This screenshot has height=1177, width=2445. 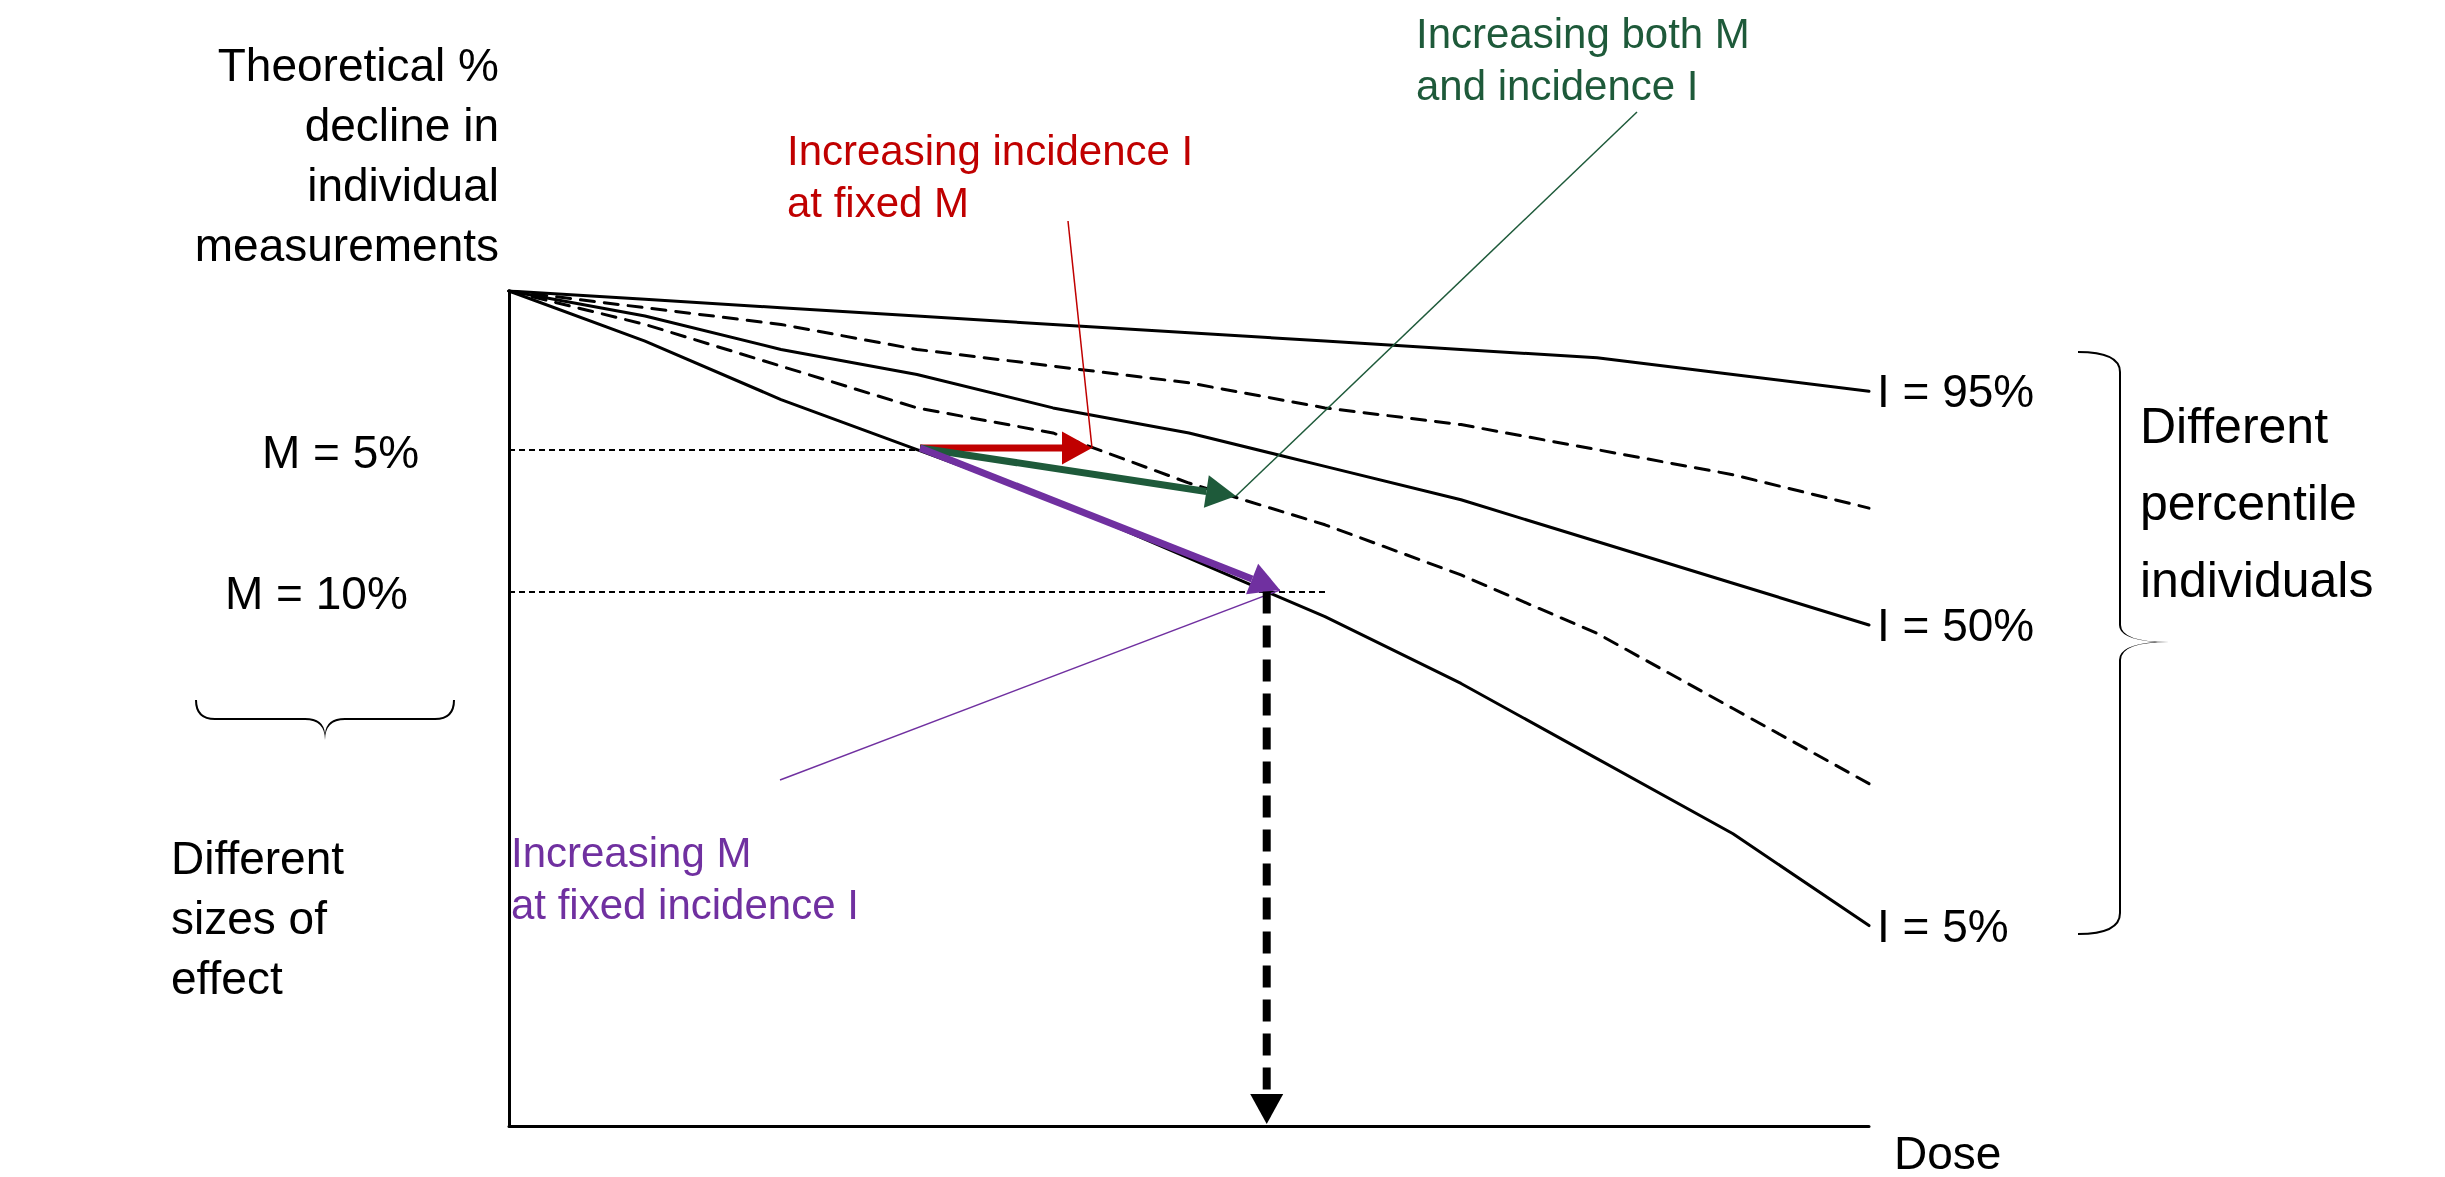 What do you see at coordinates (258, 918) in the screenshot?
I see `text: Different sizes of effect` at bounding box center [258, 918].